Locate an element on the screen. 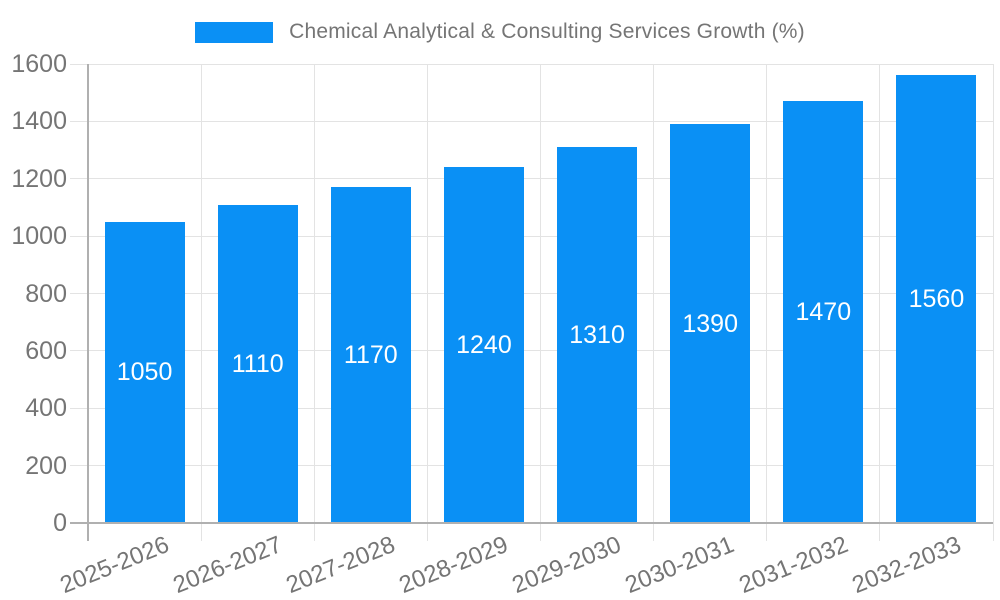 The width and height of the screenshot is (1000, 600). y-tick-label: 200 is located at coordinates (46, 465).